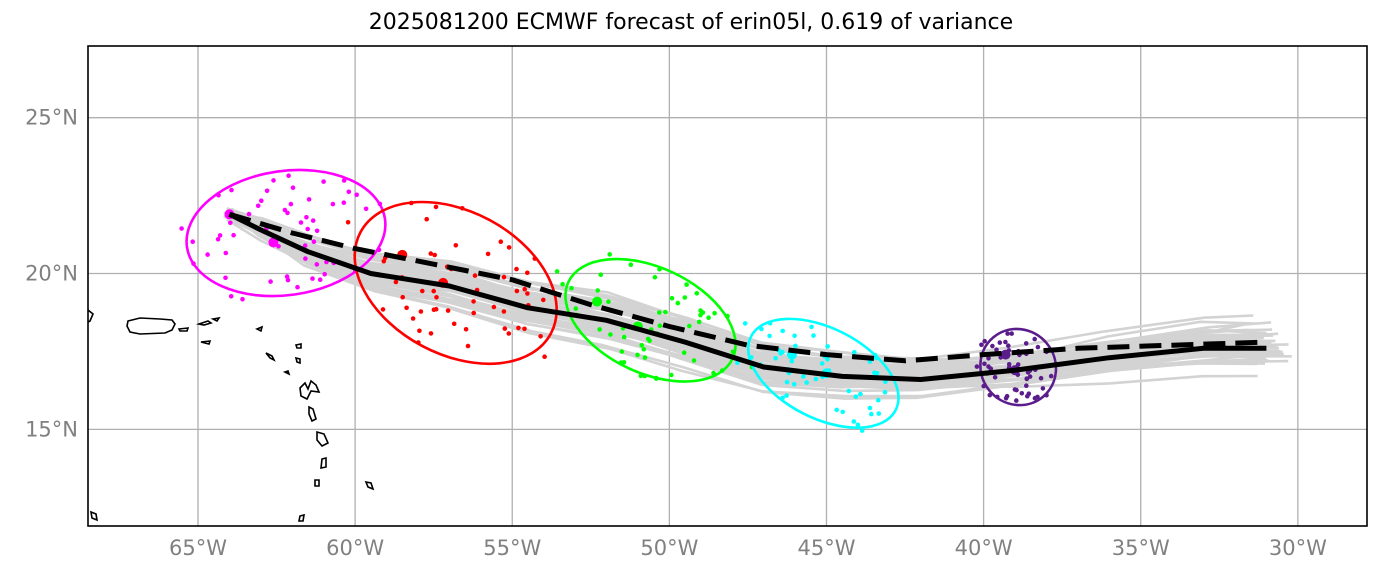  I want to click on island-grenada, so click(301, 517).